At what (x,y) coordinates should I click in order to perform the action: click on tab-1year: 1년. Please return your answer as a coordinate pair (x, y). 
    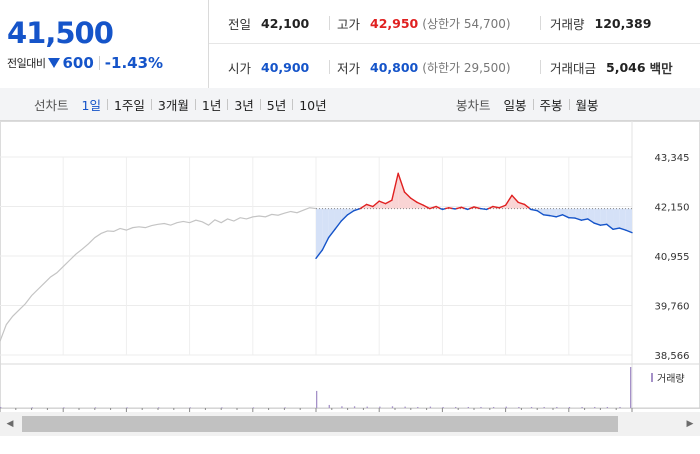
    Looking at the image, I should click on (211, 104).